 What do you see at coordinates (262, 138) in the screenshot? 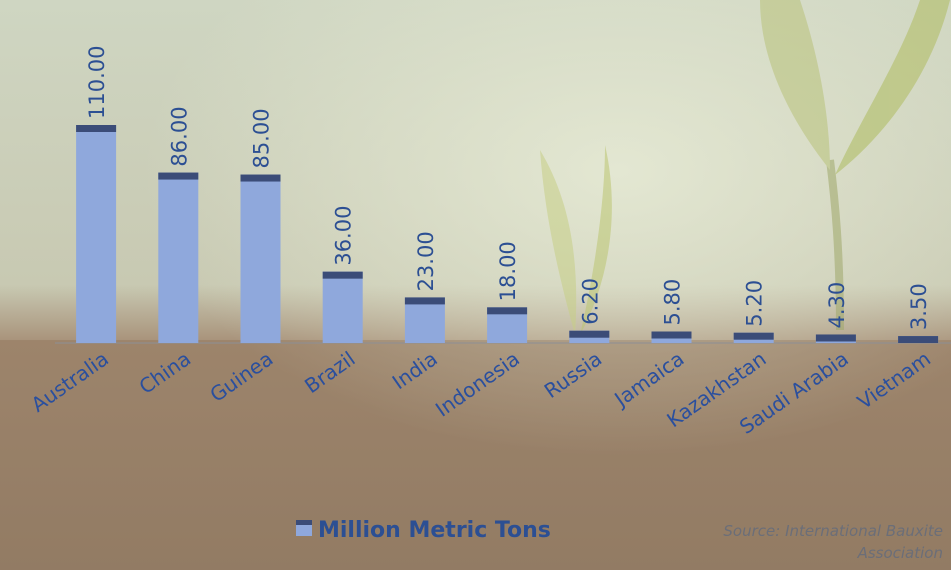
I see `value-label: 85.00` at bounding box center [262, 138].